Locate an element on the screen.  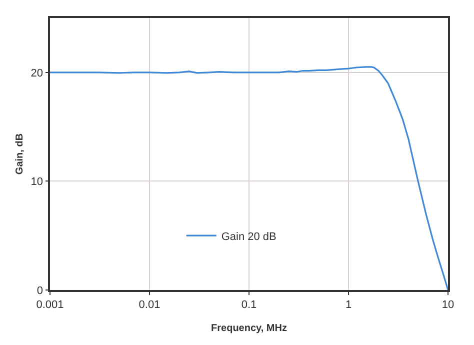
x-axis-title: Frequency, MHz is located at coordinates (249, 328).